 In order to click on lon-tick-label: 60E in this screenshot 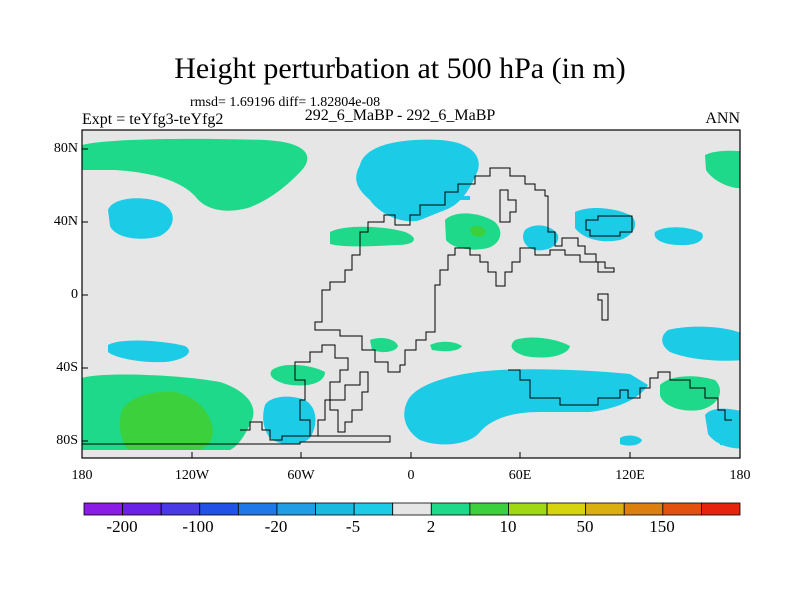, I will do `click(520, 475)`.